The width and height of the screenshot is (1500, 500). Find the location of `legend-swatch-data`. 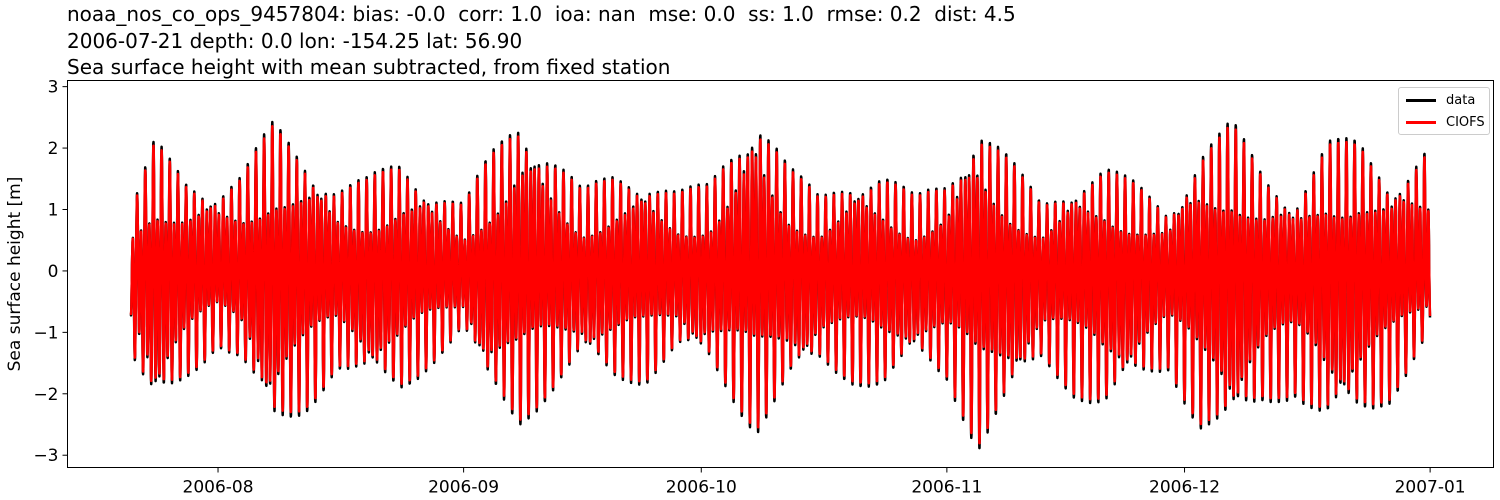

legend-swatch-data is located at coordinates (1421, 100).